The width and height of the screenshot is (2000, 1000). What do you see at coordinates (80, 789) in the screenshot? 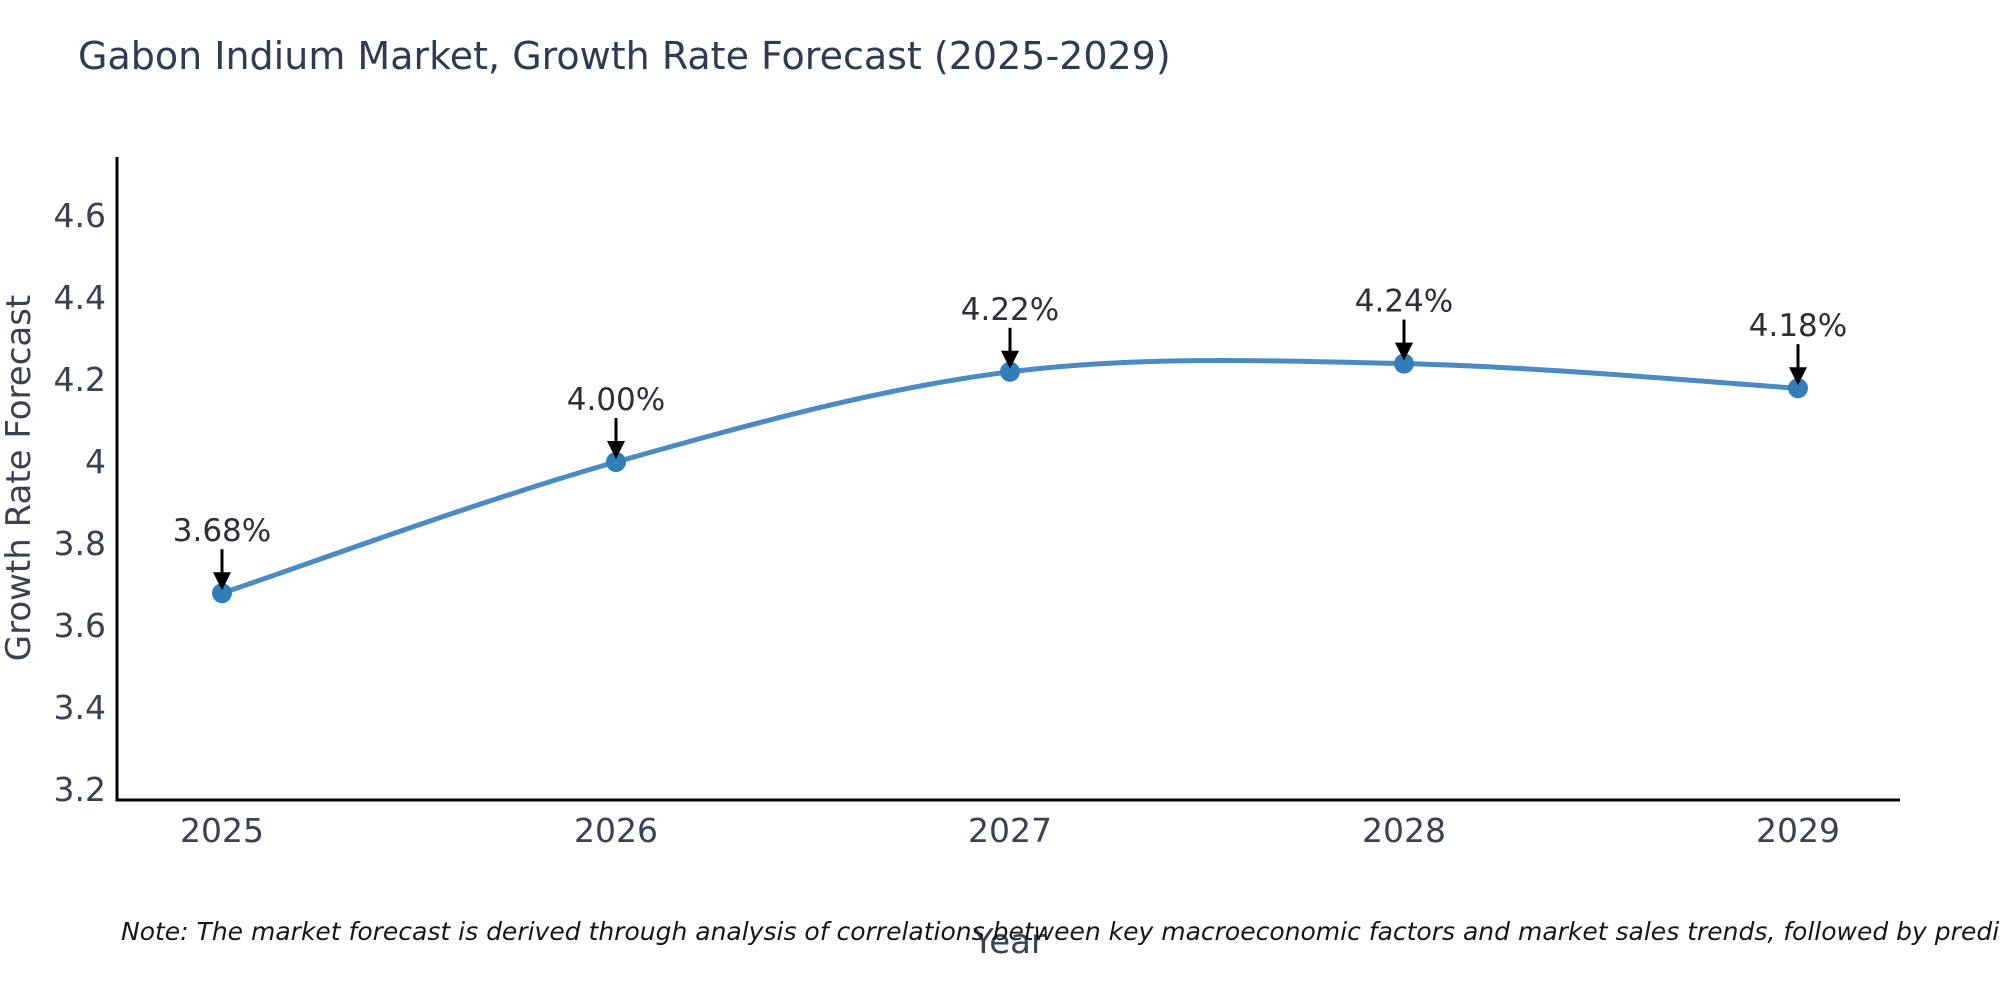
I see `y-tick-label: 3.2` at bounding box center [80, 789].